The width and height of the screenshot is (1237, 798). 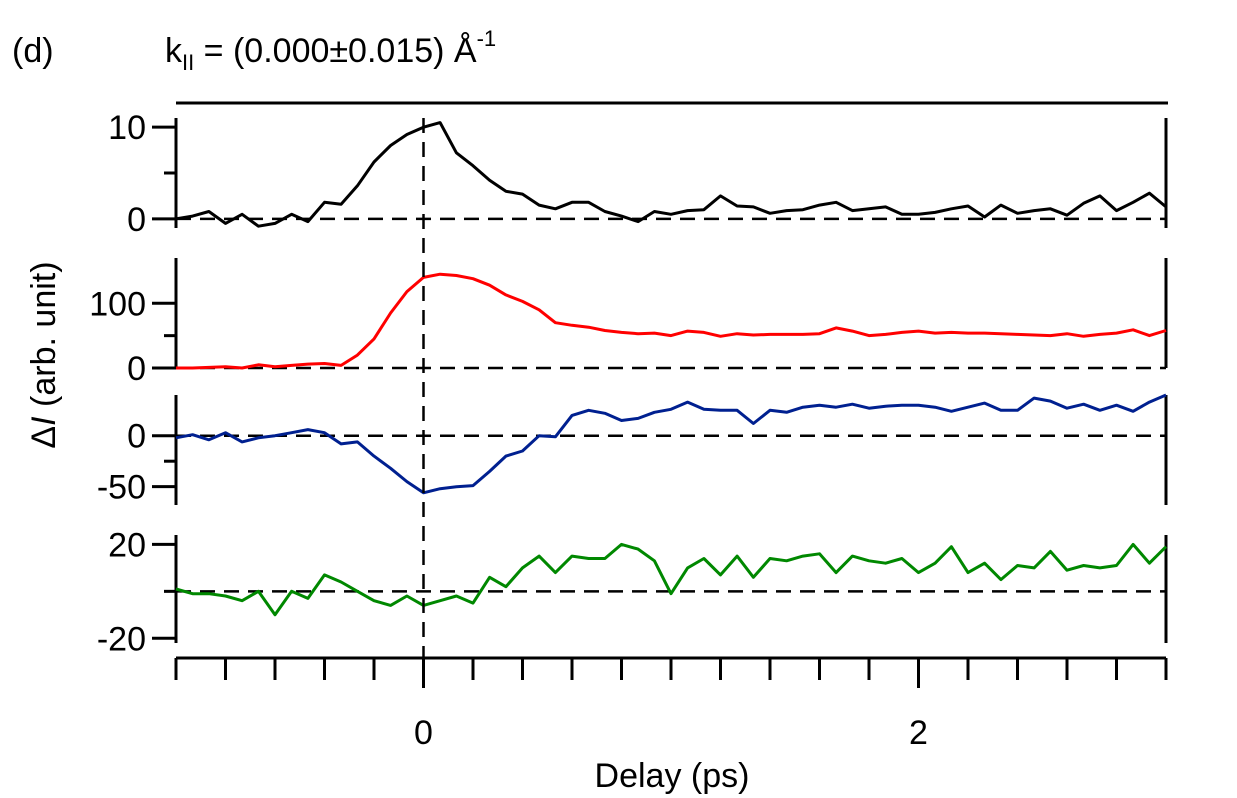 I want to click on chart-title: kII = (0.000±0.015) Å-1, so click(x=330, y=50).